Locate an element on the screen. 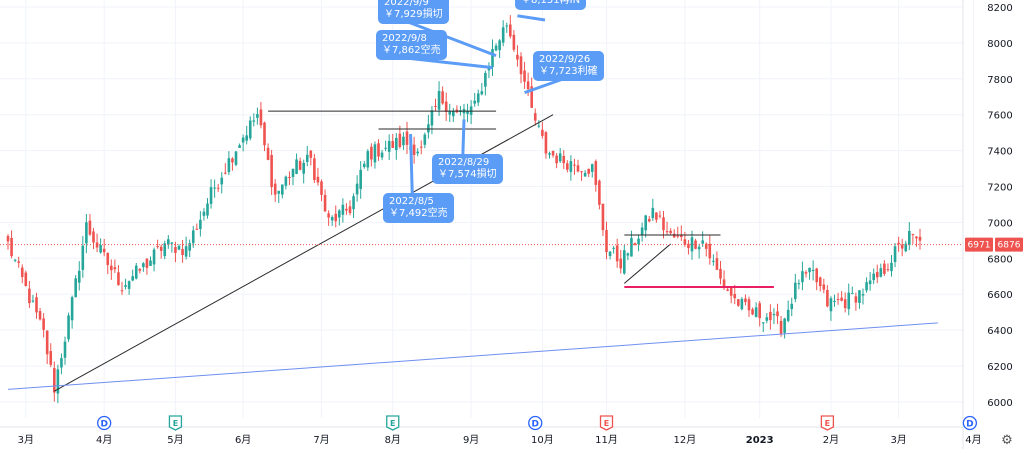 The width and height of the screenshot is (1024, 453). price-tick-label: 6600 is located at coordinates (999, 295).